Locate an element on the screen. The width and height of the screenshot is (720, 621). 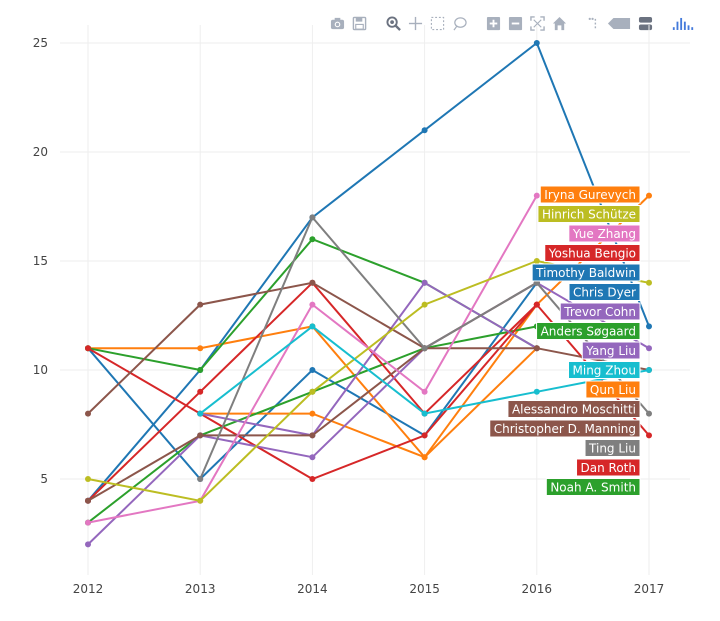
hover-label: Christopher D. Manning is located at coordinates (565, 428).